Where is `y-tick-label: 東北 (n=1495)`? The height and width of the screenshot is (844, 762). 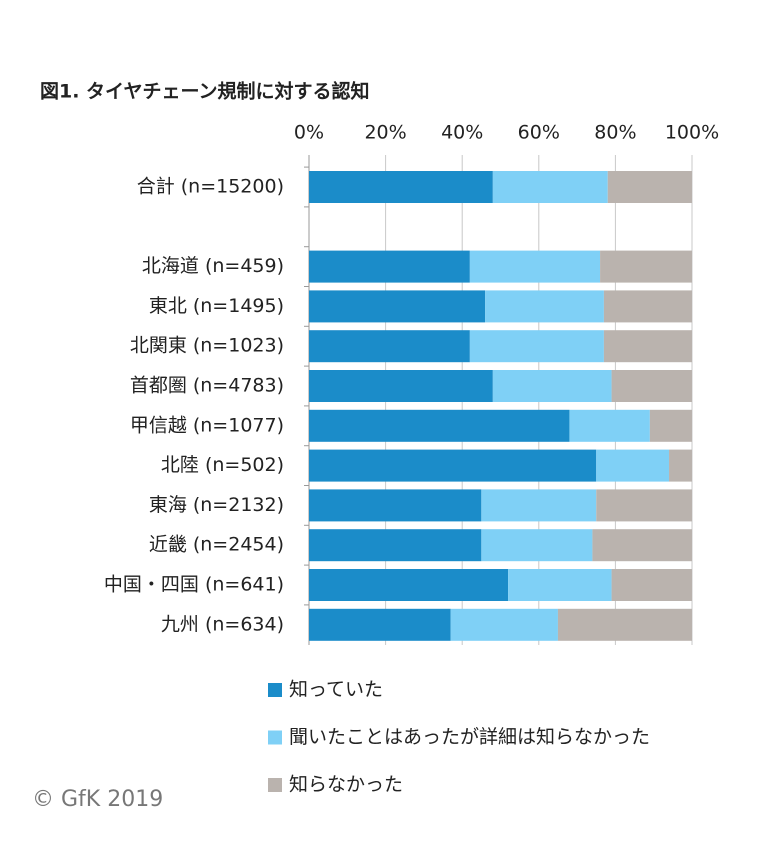
y-tick-label: 東北 (n=1495) is located at coordinates (216, 306).